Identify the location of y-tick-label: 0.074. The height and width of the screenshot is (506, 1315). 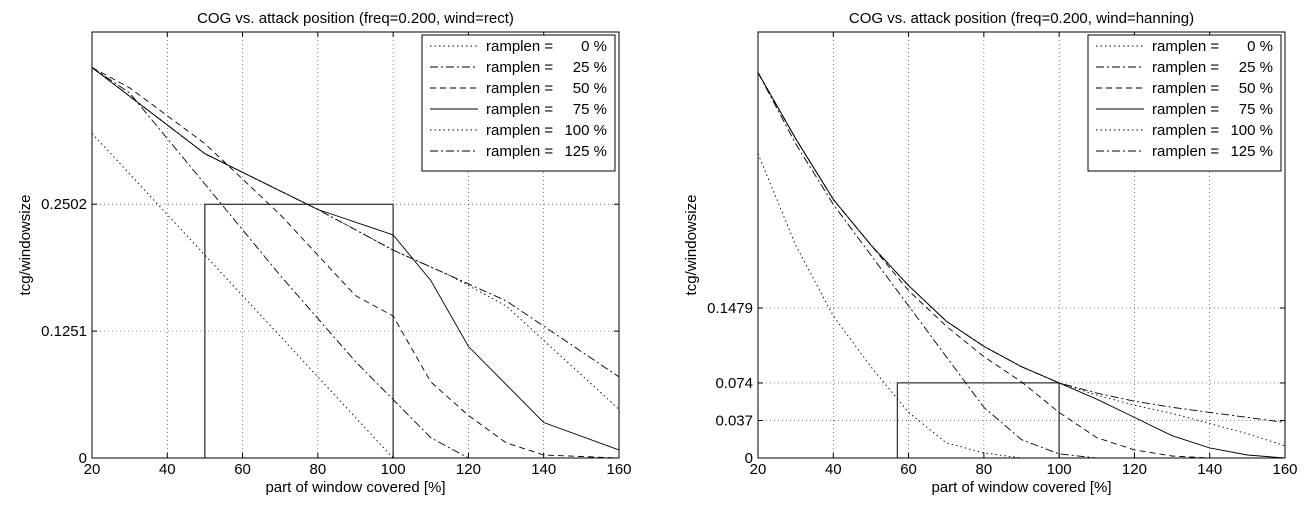
(734, 383).